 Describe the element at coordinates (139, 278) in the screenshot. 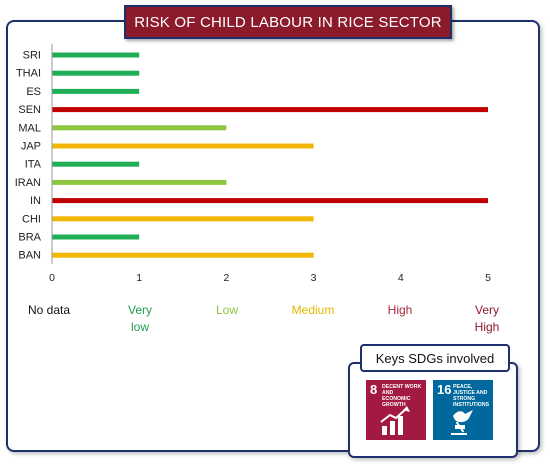

I see `x-tick-label: 1` at that location.